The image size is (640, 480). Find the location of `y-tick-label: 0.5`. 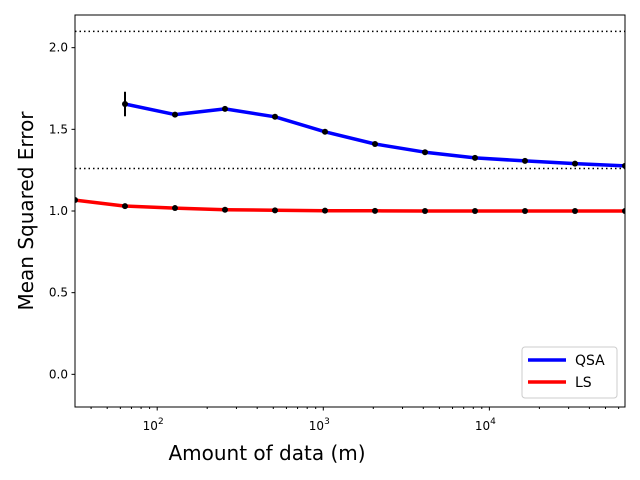

y-tick-label: 0.5 is located at coordinates (58, 293).